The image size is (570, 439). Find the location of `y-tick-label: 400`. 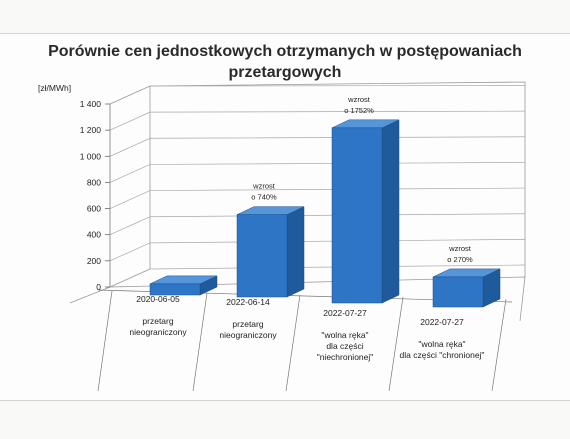

y-tick-label: 400 is located at coordinates (94, 235).